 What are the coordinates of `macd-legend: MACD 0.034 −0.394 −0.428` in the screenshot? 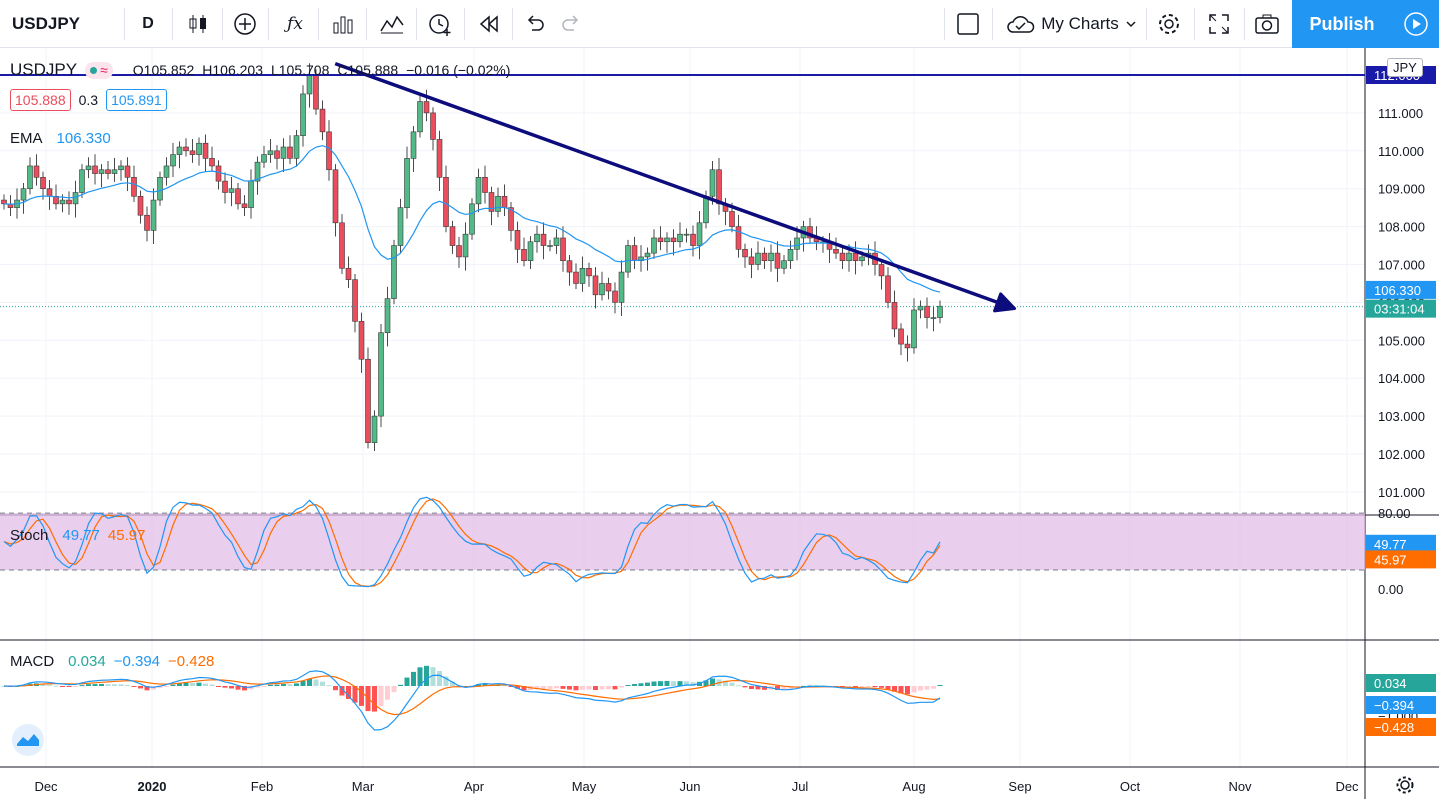 It's located at (112, 661).